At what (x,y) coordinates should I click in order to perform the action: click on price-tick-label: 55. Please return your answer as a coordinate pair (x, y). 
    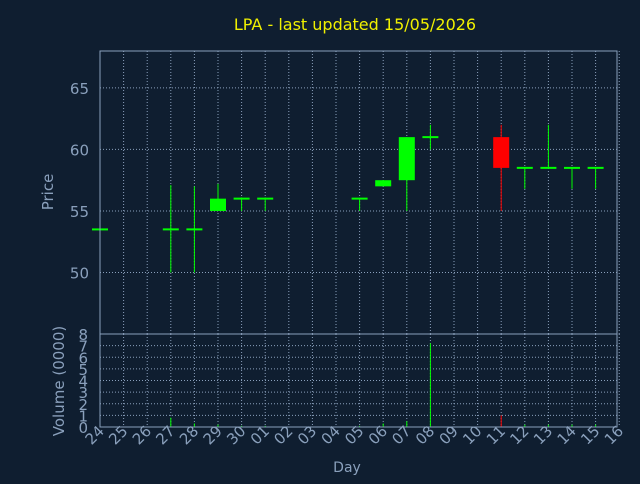
    Looking at the image, I should click on (79, 212).